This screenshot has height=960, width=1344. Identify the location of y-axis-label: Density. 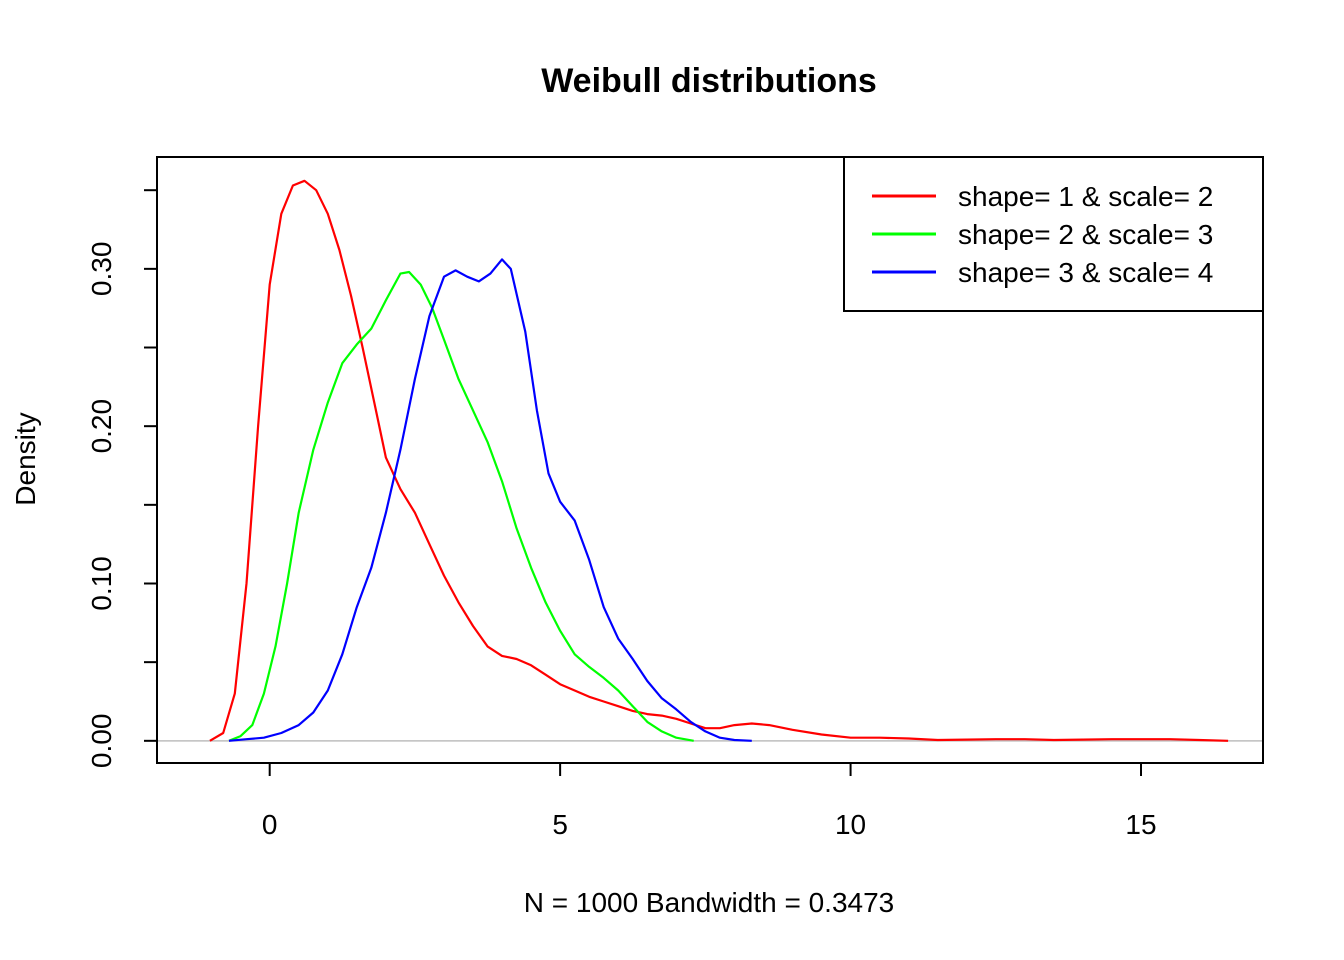
(25, 458).